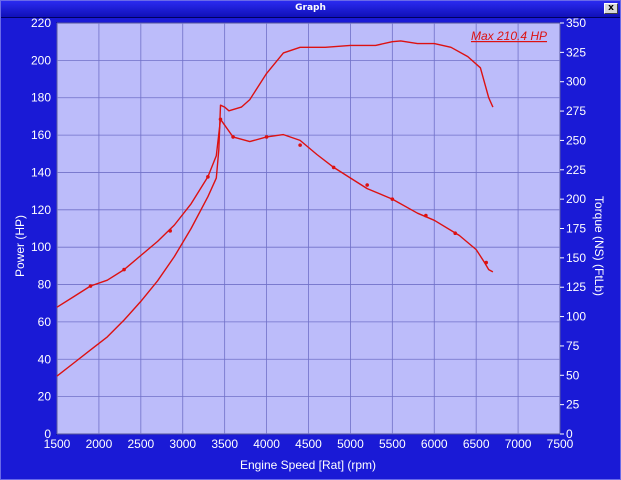  What do you see at coordinates (576, 111) in the screenshot?
I see `right-tick-label: 275` at bounding box center [576, 111].